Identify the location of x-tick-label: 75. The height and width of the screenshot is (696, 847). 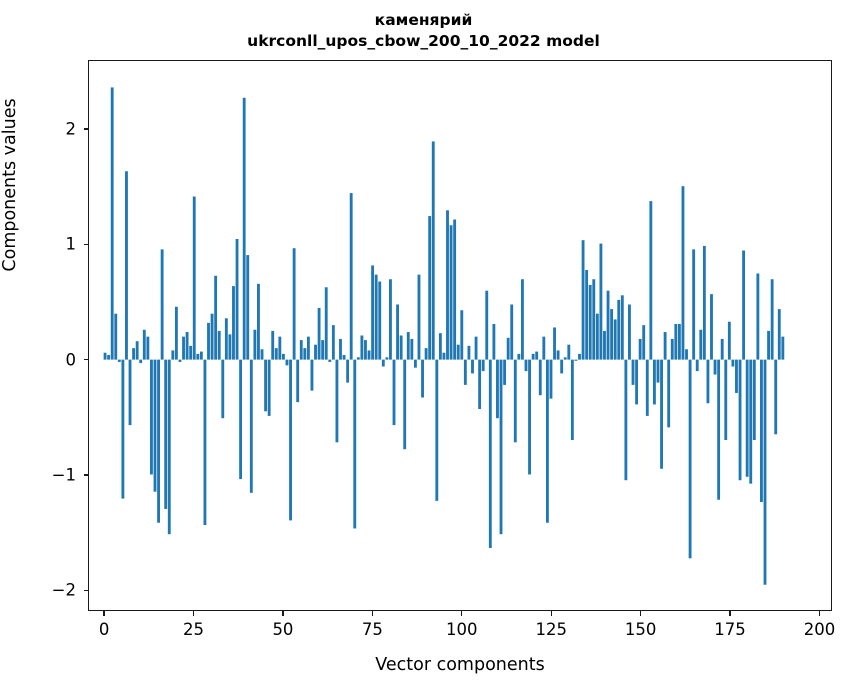
(372, 629).